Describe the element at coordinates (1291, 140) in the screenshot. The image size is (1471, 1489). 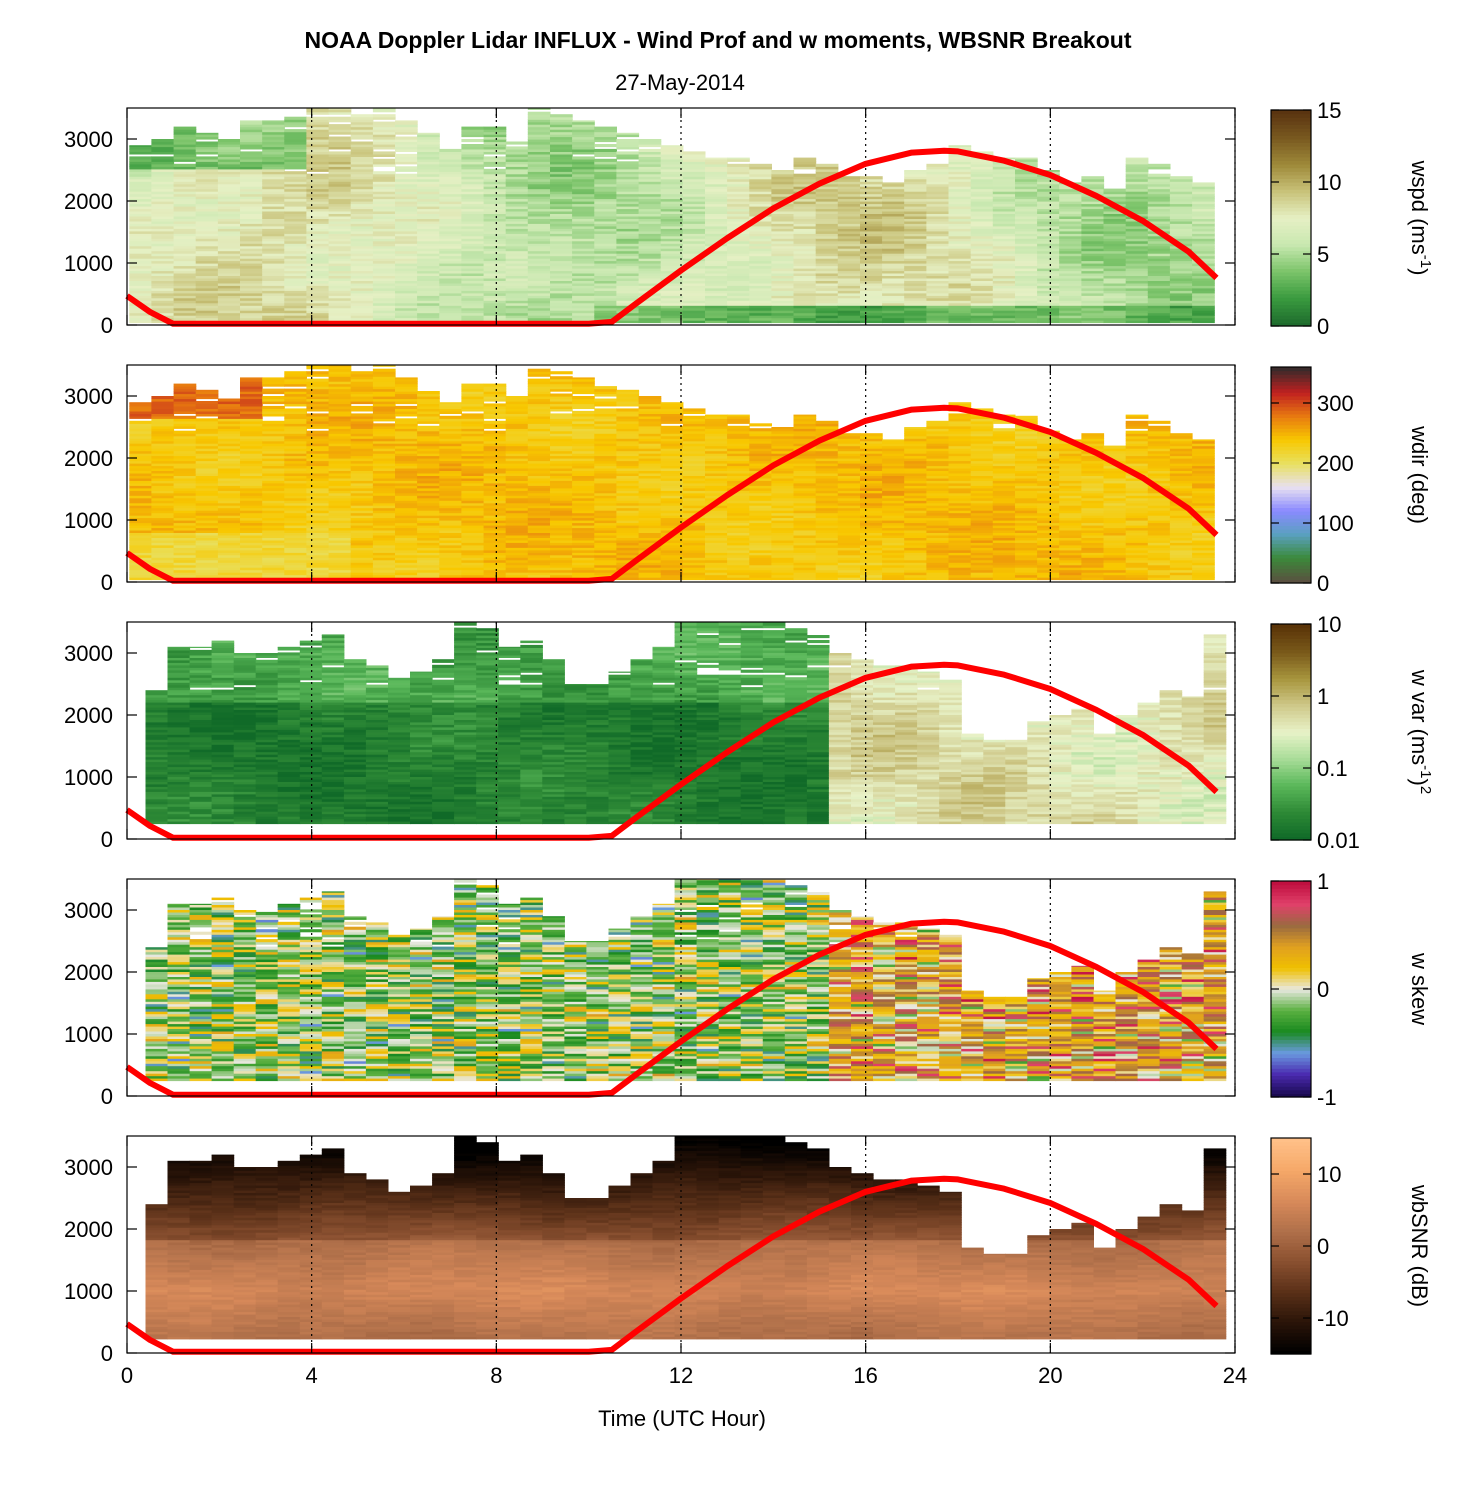
I see `colorbar-swatch` at that location.